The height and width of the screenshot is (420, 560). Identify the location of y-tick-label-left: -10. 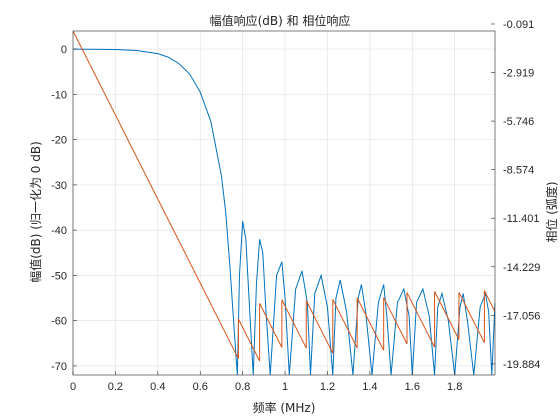
(59, 95).